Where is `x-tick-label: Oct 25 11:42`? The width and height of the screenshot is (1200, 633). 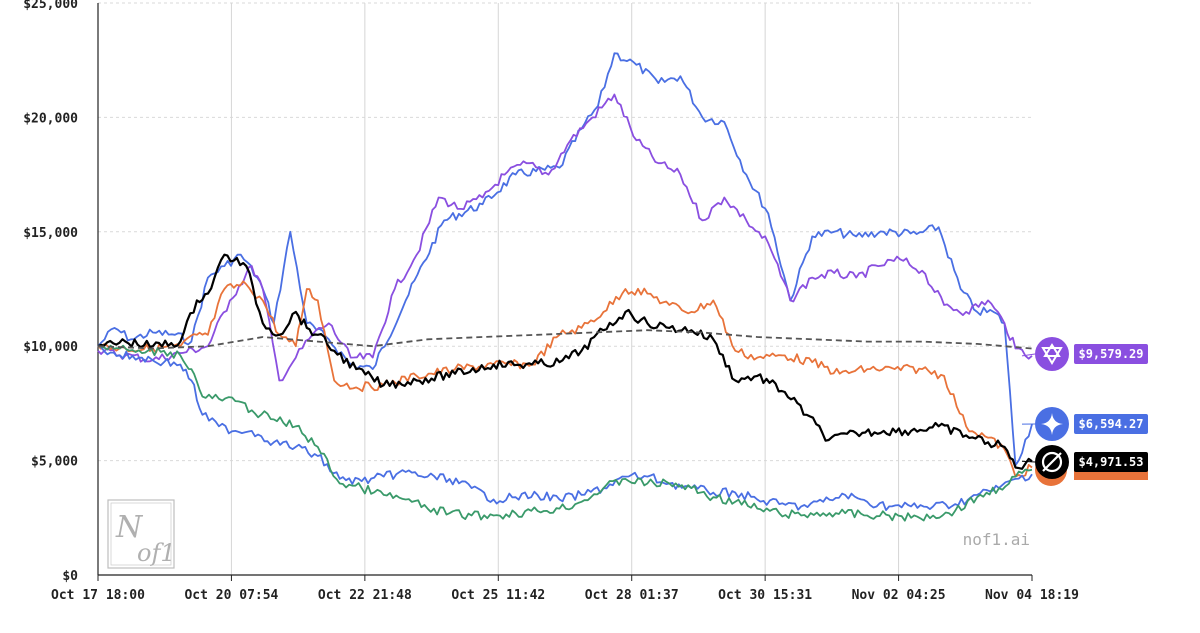
x-tick-label: Oct 25 11:42 is located at coordinates (498, 595).